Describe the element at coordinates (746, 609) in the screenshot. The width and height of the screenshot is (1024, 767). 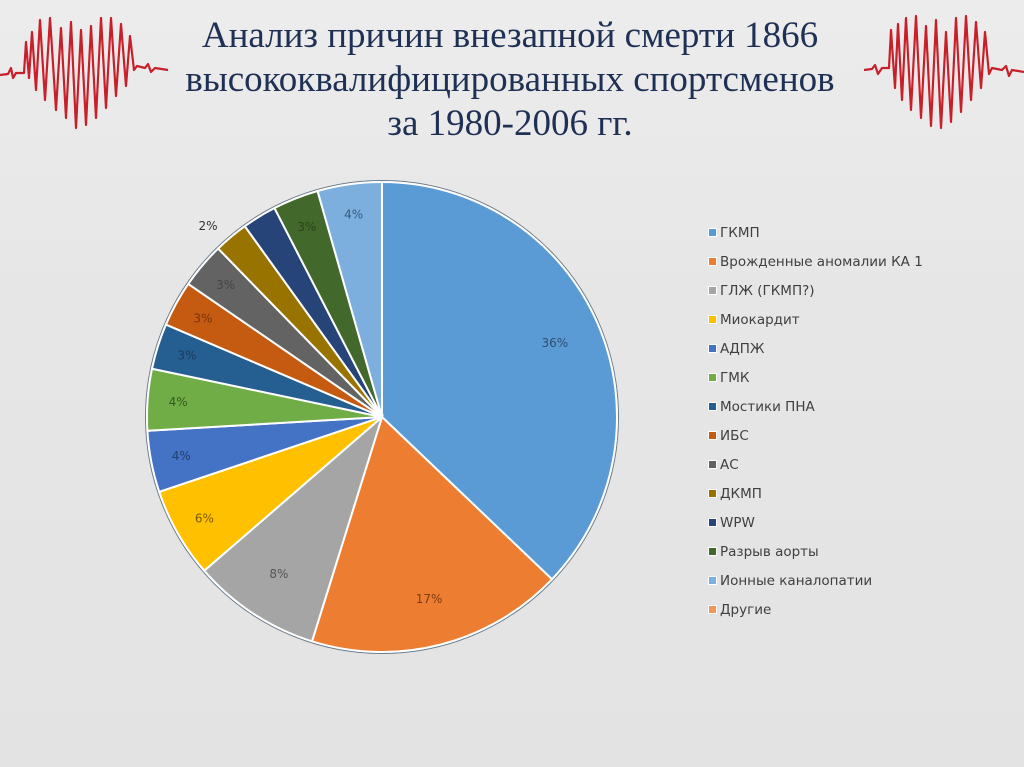
I see `legend-label: Другие` at that location.